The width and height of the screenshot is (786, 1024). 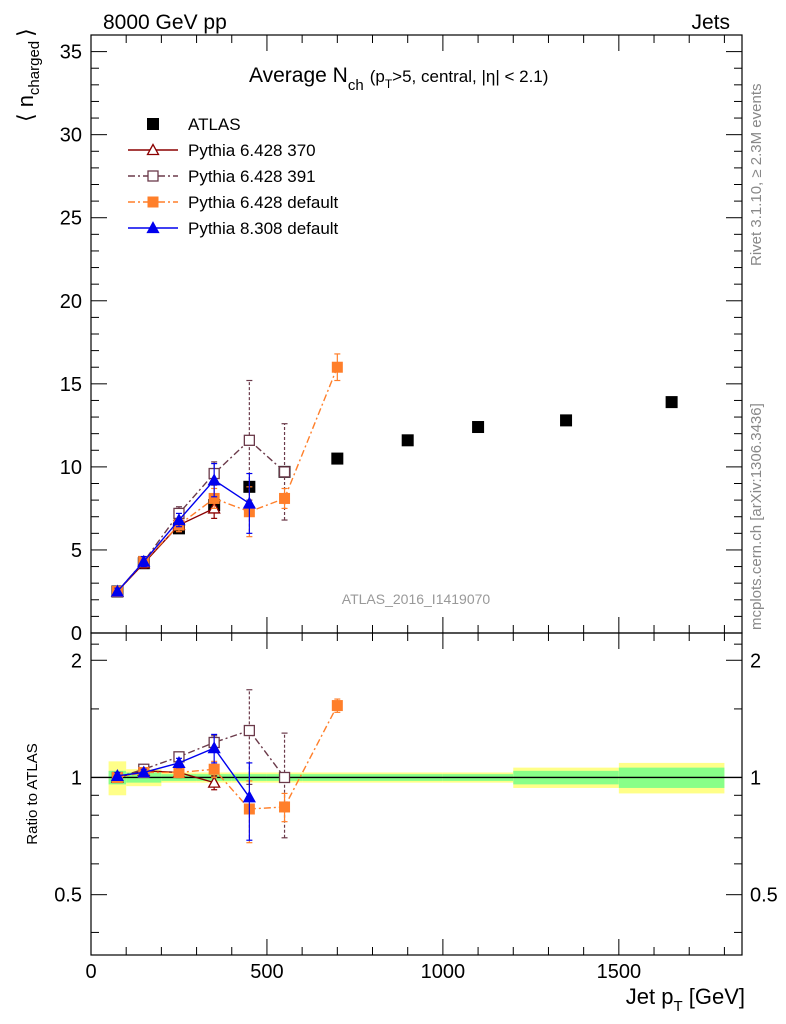 I want to click on main-y-axis-label: ⟨ ncharged⟩, so click(x=28, y=75).